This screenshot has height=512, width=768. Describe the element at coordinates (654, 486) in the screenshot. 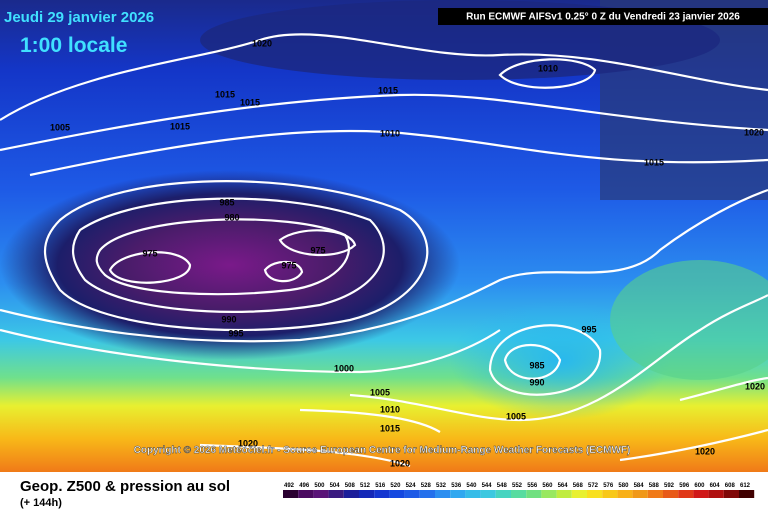

I see `colorbar-label: 588` at that location.